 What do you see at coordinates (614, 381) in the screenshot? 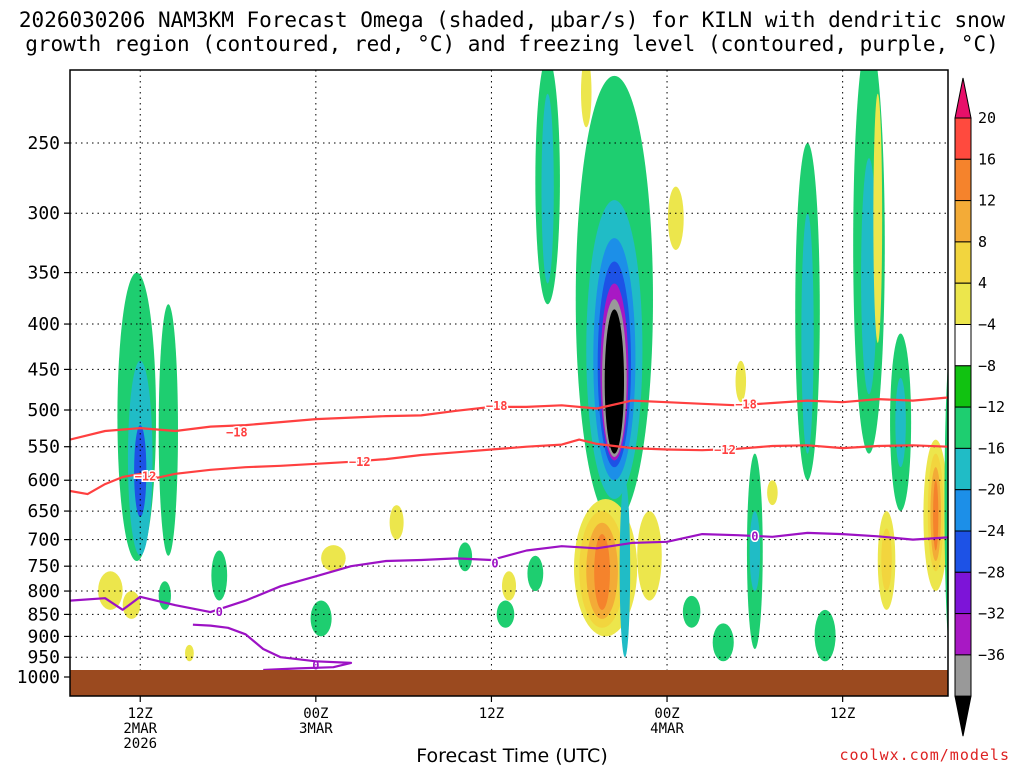
I see `omega-area-main-black` at bounding box center [614, 381].